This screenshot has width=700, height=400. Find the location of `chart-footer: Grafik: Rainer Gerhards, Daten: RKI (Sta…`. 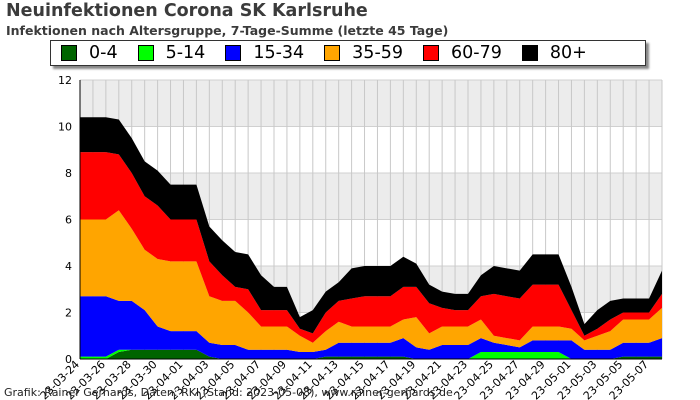

chart-footer: Grafik: Rainer Gerhards, Daten: RKI (Sta… is located at coordinates (228, 392).